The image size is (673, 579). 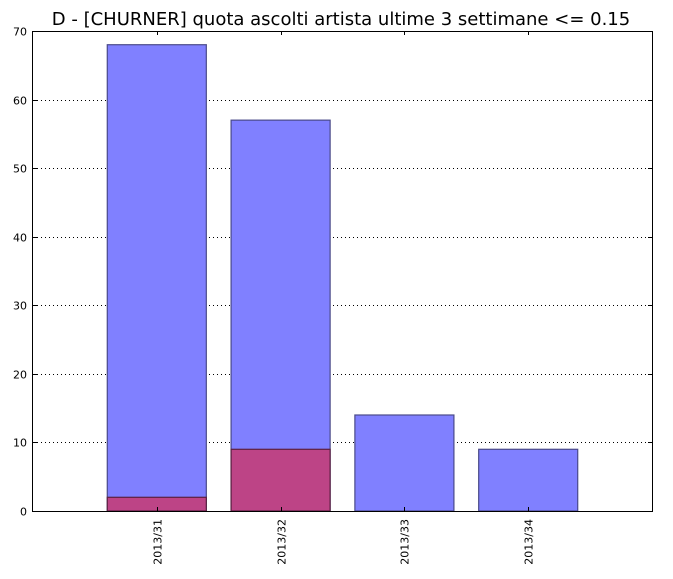 What do you see at coordinates (529, 542) in the screenshot?
I see `x-tick-label: 2013/34` at bounding box center [529, 542].